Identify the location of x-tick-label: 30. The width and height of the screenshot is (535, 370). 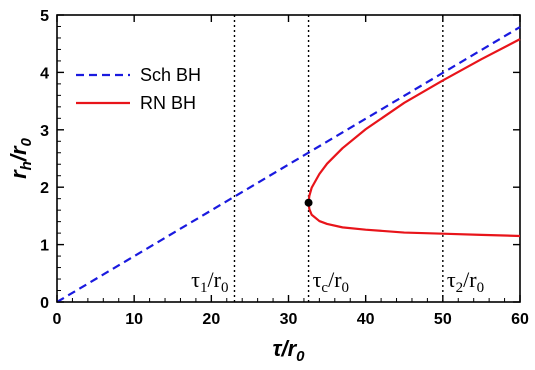
(289, 319).